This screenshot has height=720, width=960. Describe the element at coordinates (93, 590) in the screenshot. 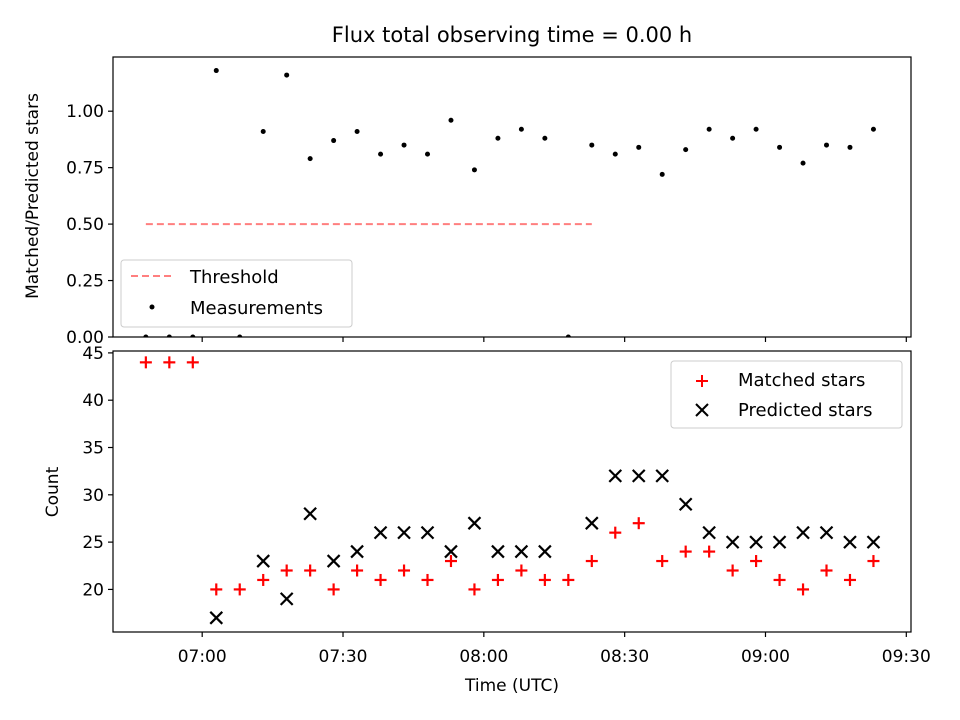

I see `y-tick-label: 20` at that location.